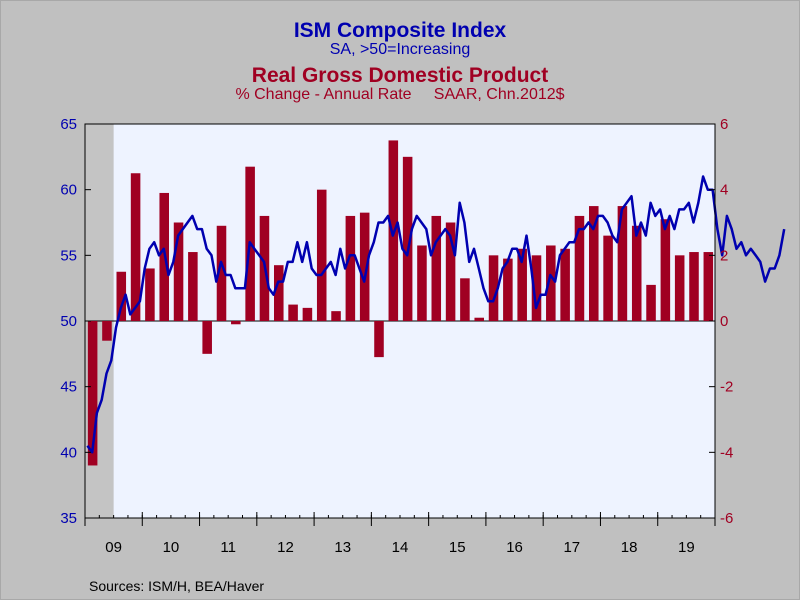 The image size is (800, 600). What do you see at coordinates (342, 547) in the screenshot?
I see `x-tick-label: 13` at bounding box center [342, 547].